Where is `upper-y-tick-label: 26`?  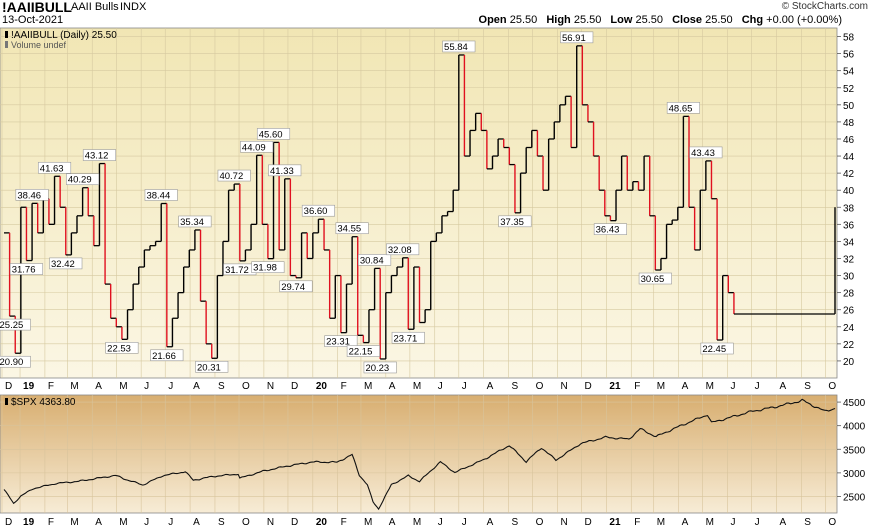
upper-y-tick-label: 26 is located at coordinates (849, 311).